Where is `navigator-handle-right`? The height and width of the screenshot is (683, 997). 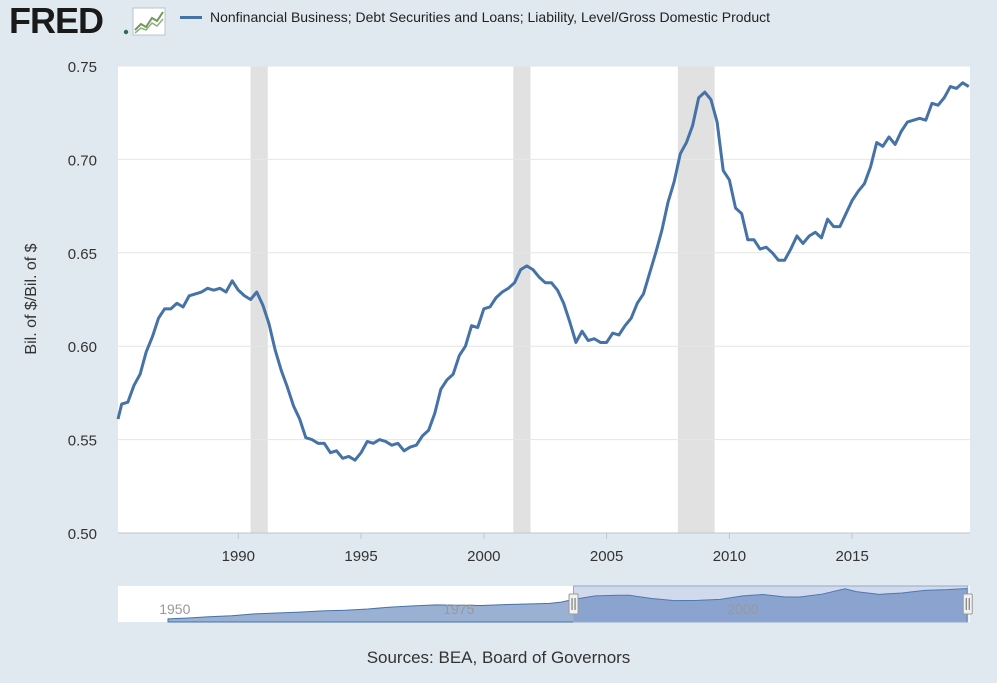 navigator-handle-right is located at coordinates (967, 604).